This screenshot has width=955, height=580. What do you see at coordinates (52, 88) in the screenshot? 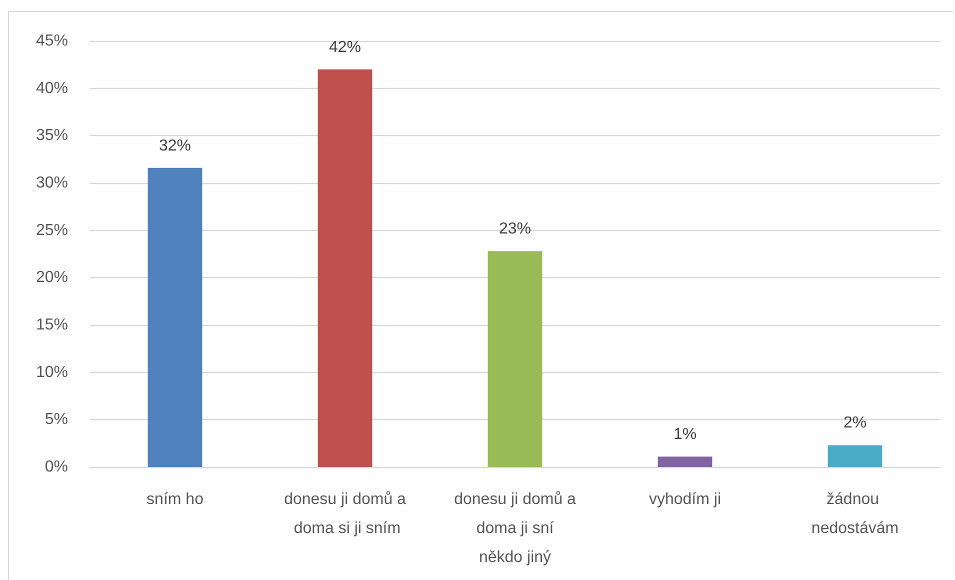
I see `y-tick-label: 40%` at bounding box center [52, 88].